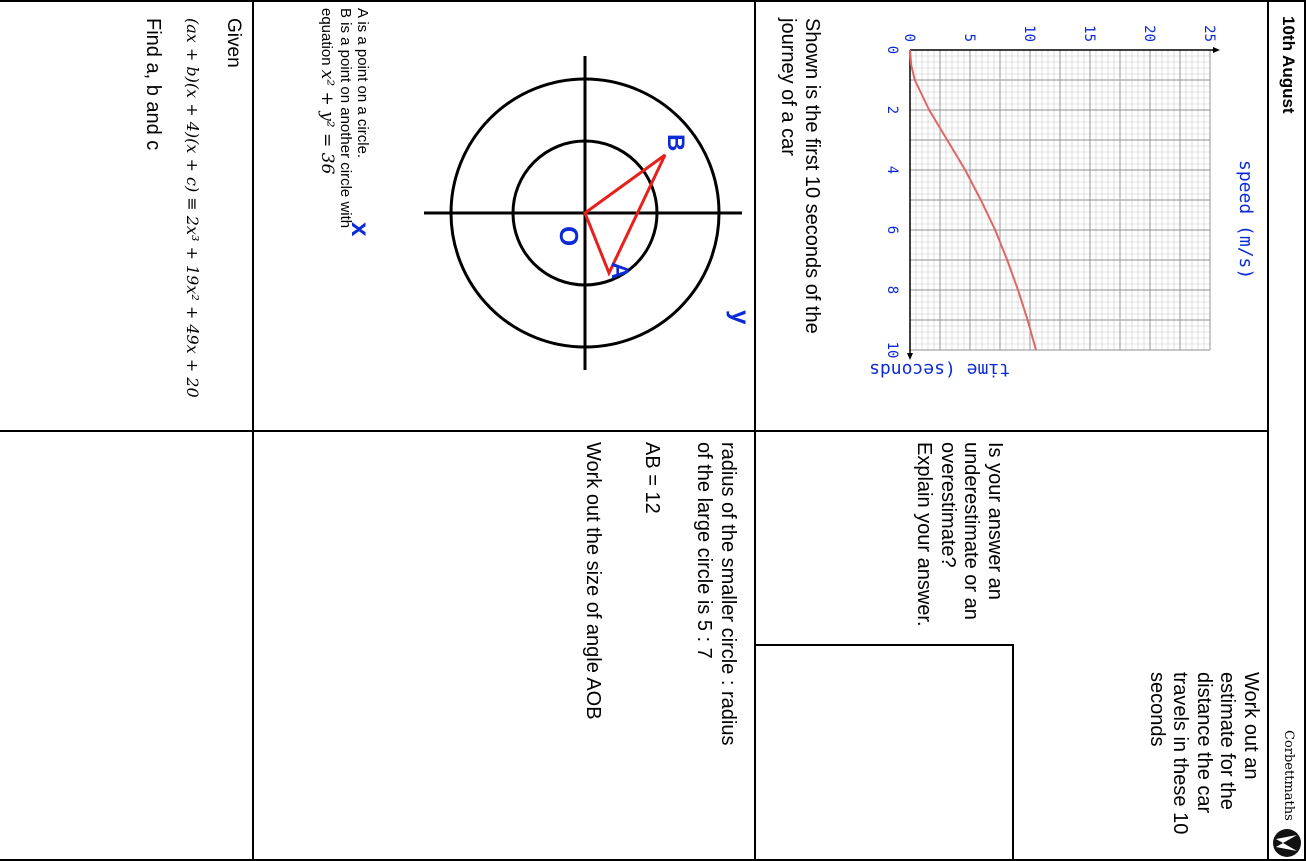 Image resolution: width=1306 pixels, height=861 pixels. Describe the element at coordinates (1013, 752) in the screenshot. I see `sub-divider` at that location.